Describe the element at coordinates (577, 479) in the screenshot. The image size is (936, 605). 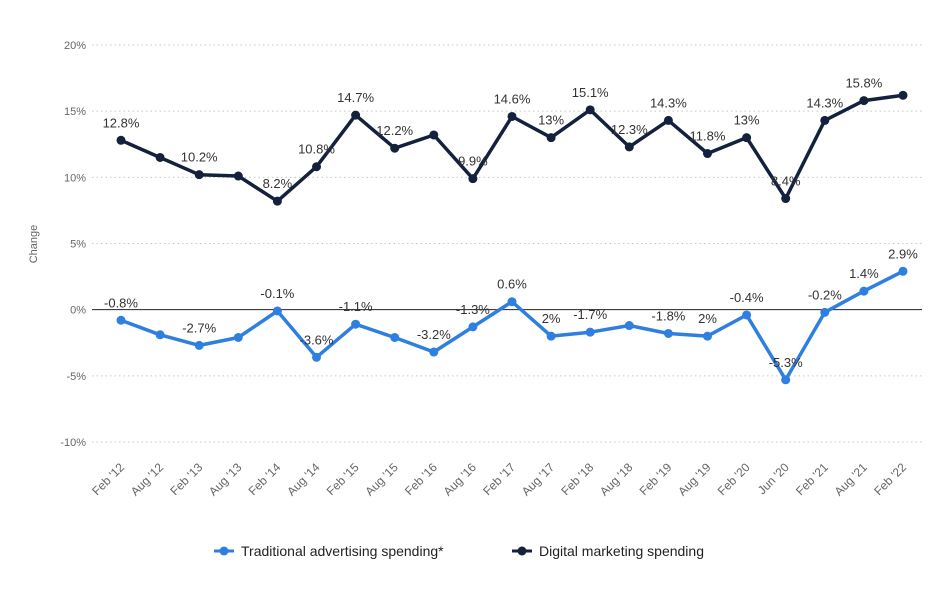
I see `x-tick-label: Feb '18` at that location.